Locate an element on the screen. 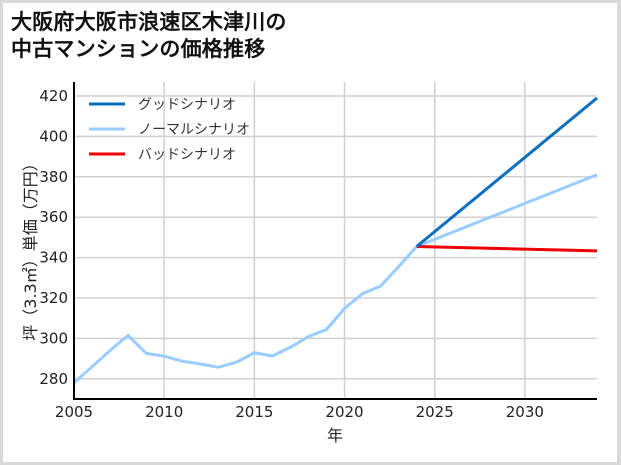 The height and width of the screenshot is (465, 621). x-tick-label: 2005 is located at coordinates (74, 412).